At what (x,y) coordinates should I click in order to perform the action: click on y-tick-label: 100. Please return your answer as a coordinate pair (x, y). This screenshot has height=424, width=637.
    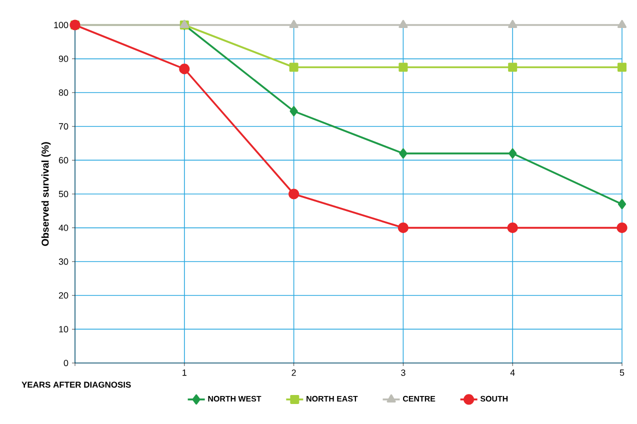
    Looking at the image, I should click on (61, 25).